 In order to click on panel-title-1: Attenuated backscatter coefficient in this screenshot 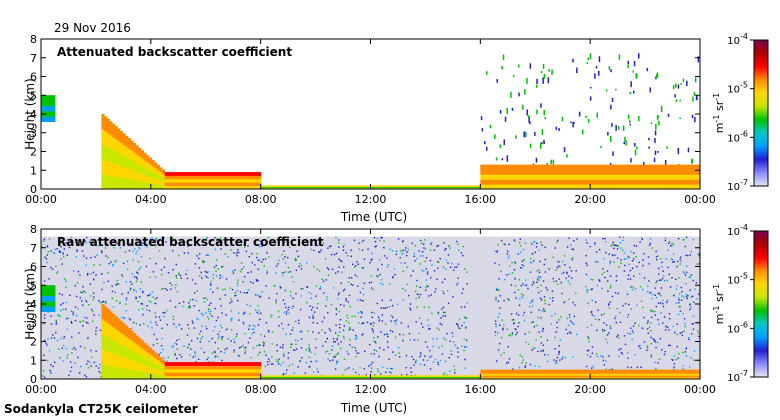, I will do `click(174, 52)`.